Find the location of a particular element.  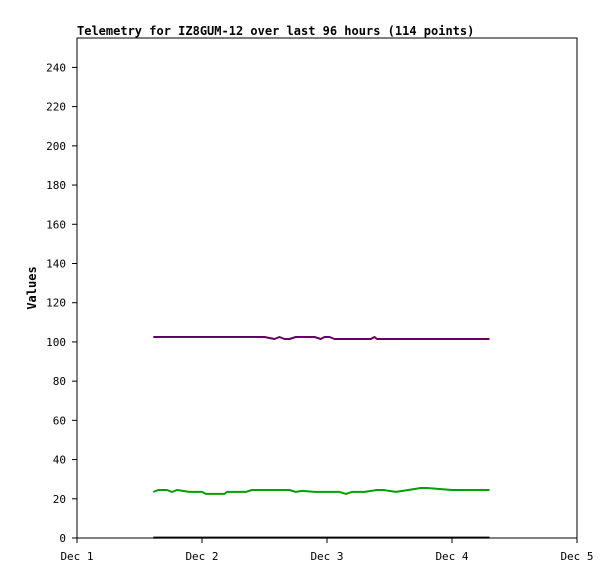

y-tick-label: 140 is located at coordinates (56, 263).